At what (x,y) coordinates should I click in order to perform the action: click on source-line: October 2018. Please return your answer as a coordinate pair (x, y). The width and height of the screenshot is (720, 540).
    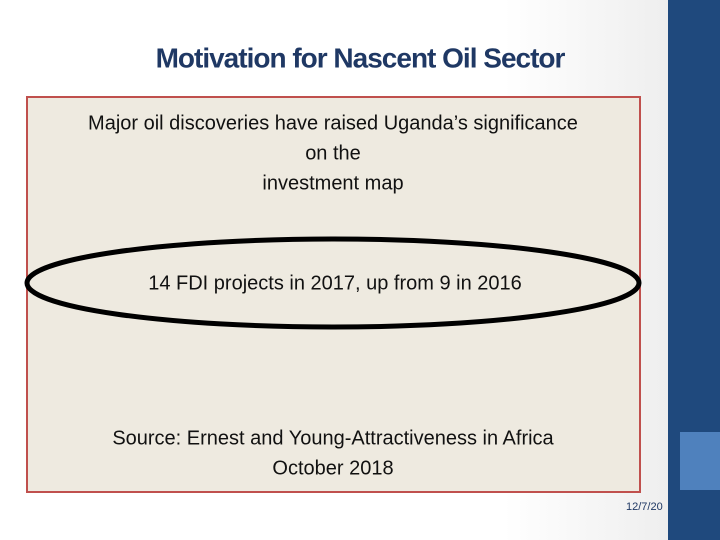
    Looking at the image, I should click on (332, 468).